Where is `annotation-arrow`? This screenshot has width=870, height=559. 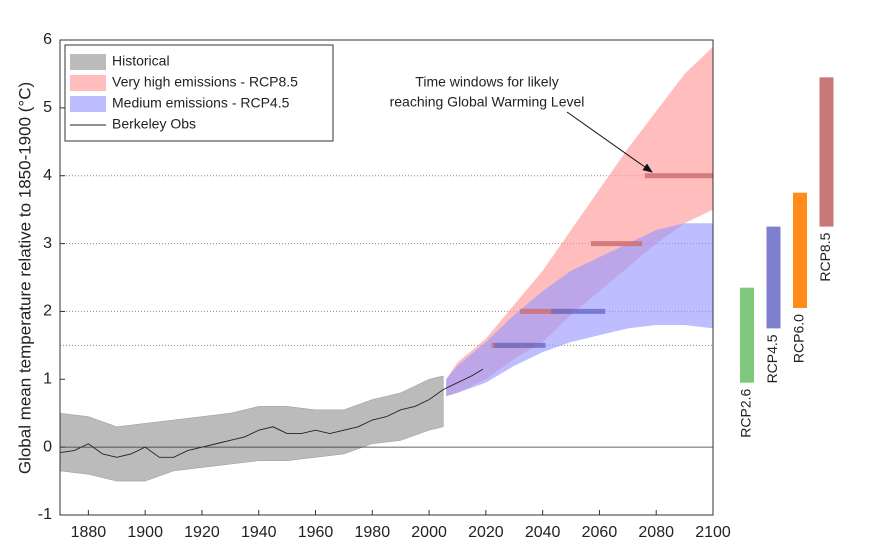 annotation-arrow is located at coordinates (609, 142).